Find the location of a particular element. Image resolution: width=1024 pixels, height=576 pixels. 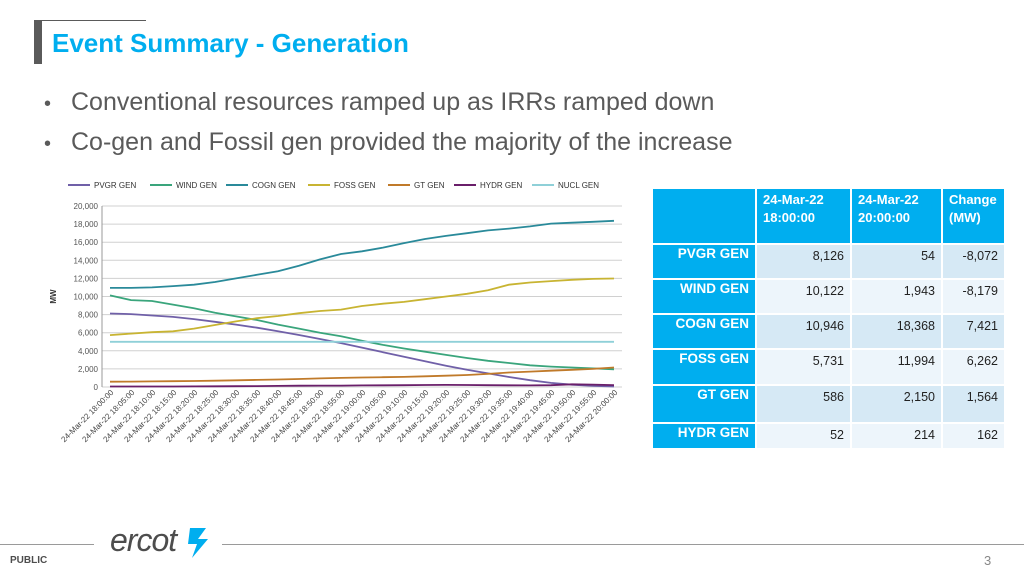

series-line-cogn-gen is located at coordinates (362, 254).